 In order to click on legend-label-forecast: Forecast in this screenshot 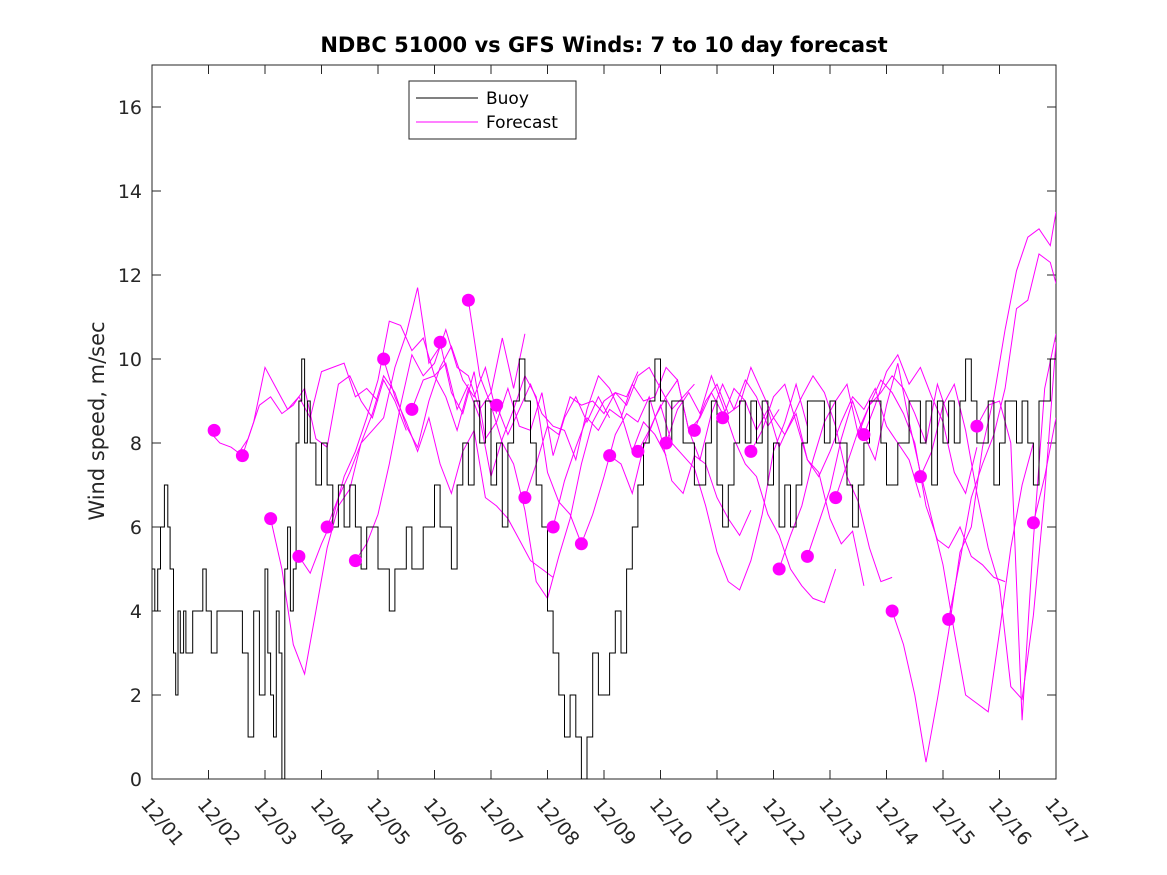, I will do `click(522, 123)`.